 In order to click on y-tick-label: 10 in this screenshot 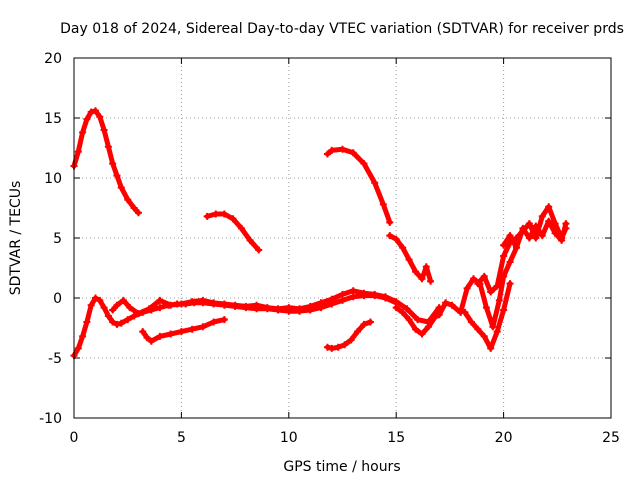, I will do `click(53, 179)`.